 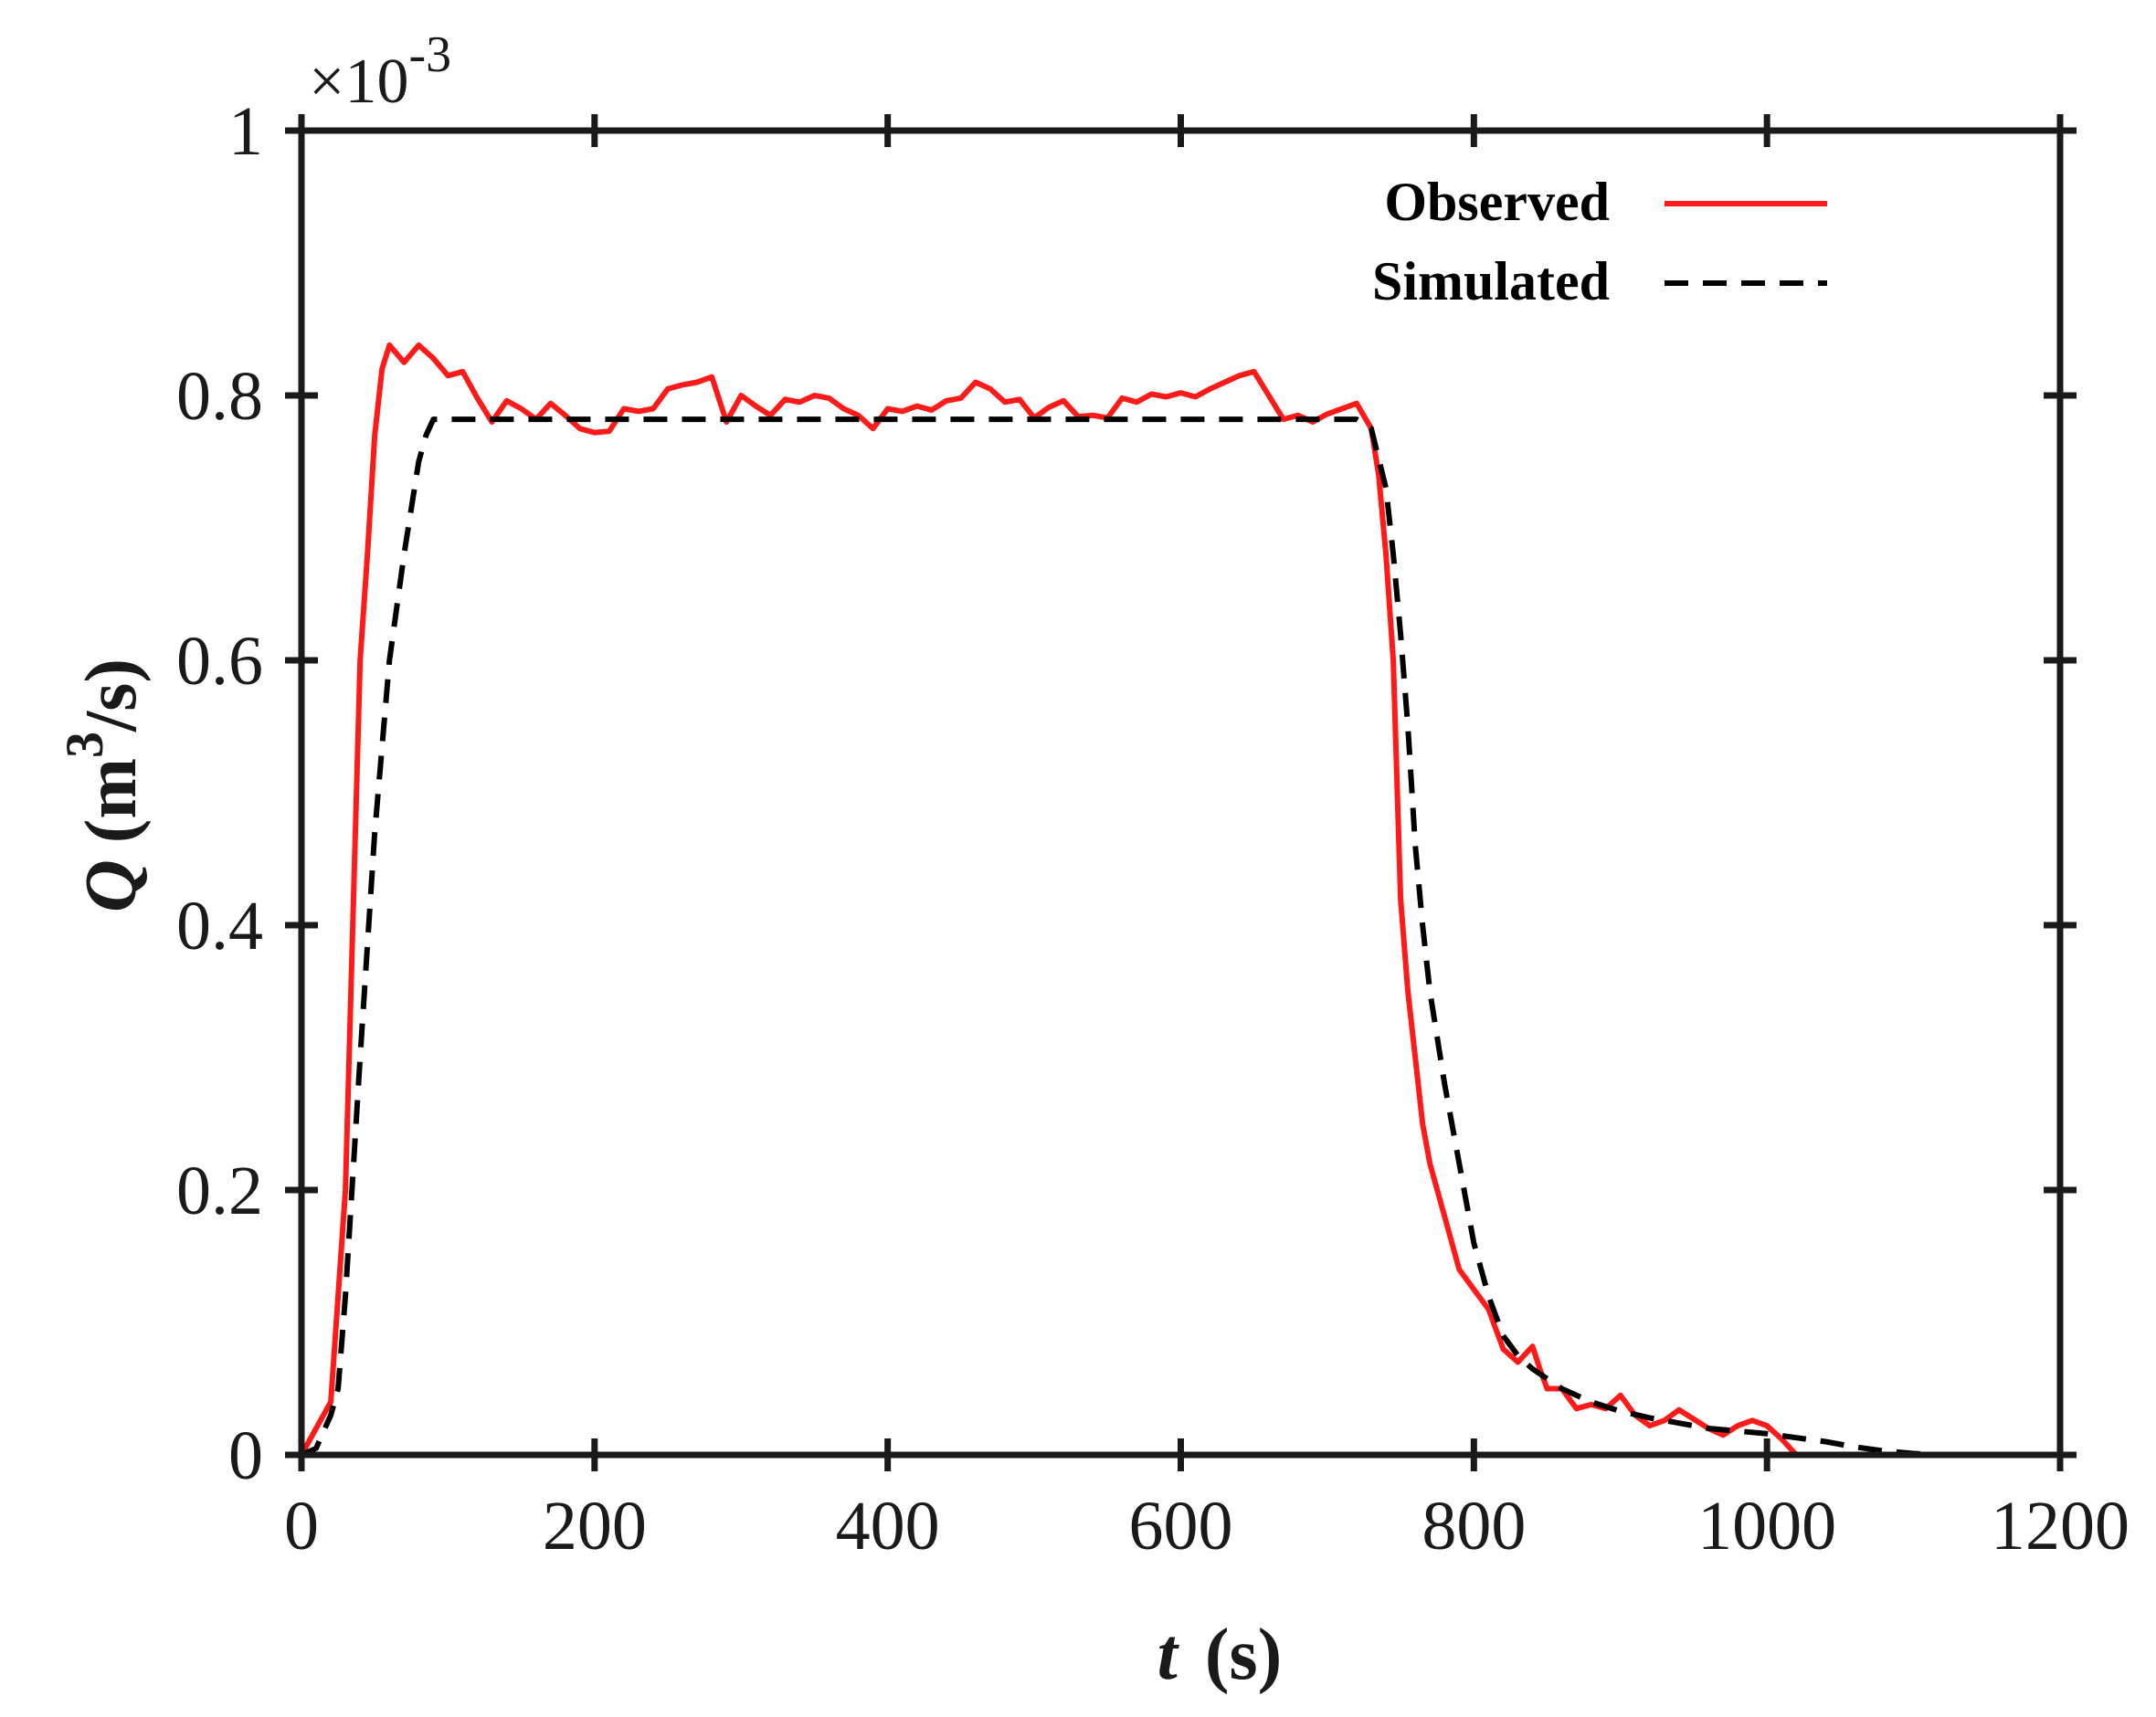 What do you see at coordinates (1181, 1526) in the screenshot?
I see `x-tick-label: 600` at bounding box center [1181, 1526].